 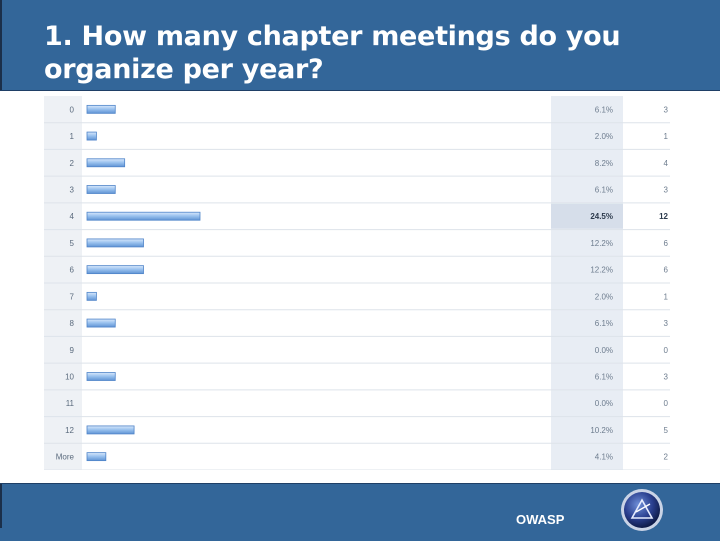 I want to click on chart-row: More 4.1% 2, so click(x=357, y=461).